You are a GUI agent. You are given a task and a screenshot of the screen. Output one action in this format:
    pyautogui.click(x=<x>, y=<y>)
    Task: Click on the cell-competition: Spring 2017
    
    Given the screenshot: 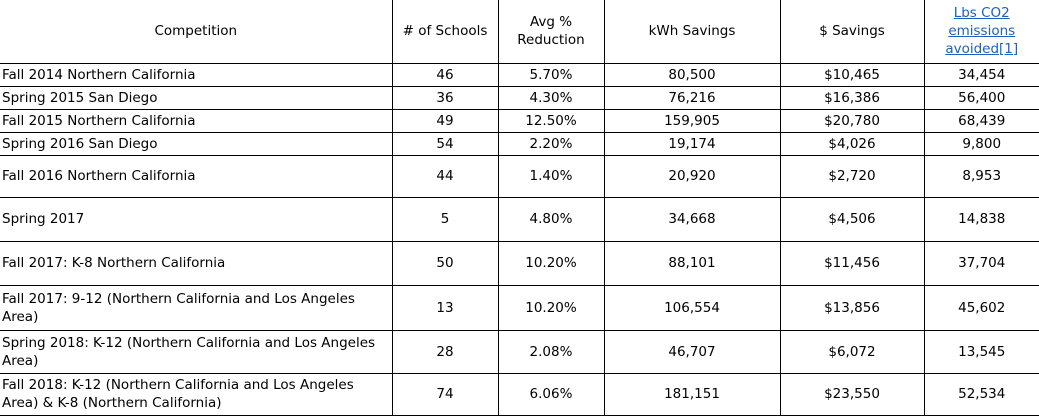 What is the action you would take?
    pyautogui.click(x=196, y=219)
    